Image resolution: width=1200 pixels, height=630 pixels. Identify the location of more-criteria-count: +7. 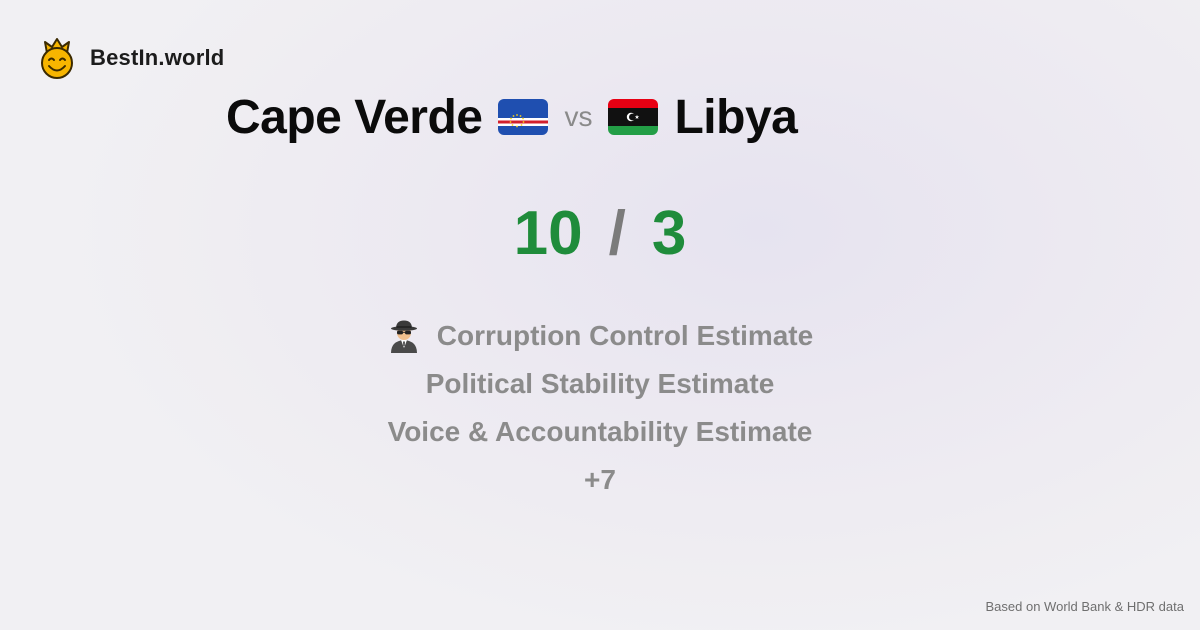
(600, 480).